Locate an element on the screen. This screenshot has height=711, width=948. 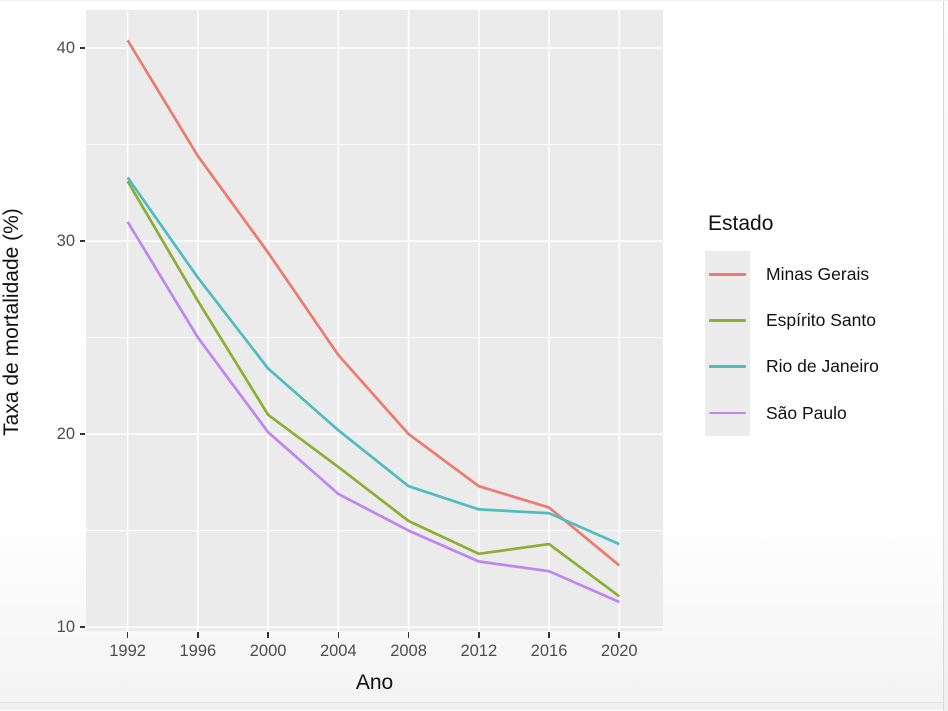
x-tick-label: 2012 is located at coordinates (479, 651).